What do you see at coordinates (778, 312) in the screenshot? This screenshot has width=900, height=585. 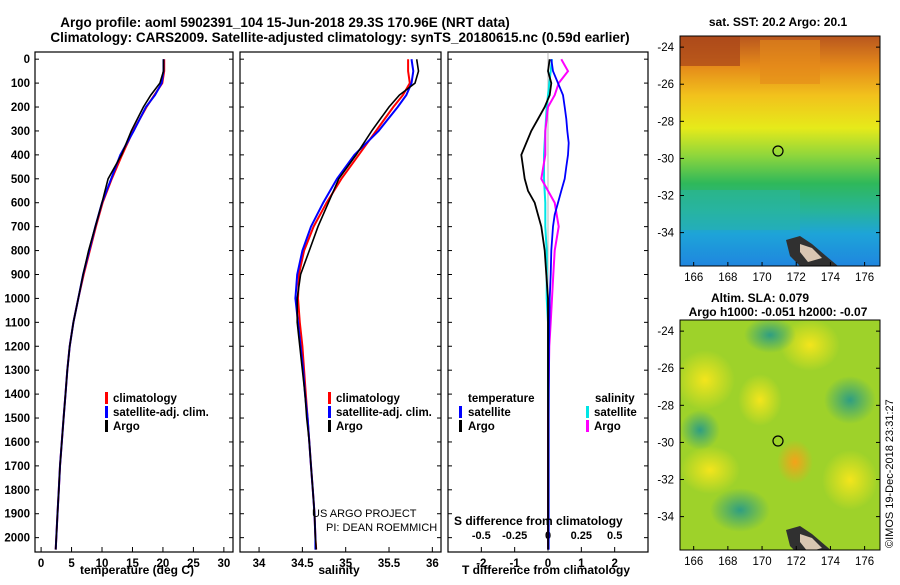 I see `sla-map-title-2: Argo h1000: -0.051 h2000: -0.07` at bounding box center [778, 312].